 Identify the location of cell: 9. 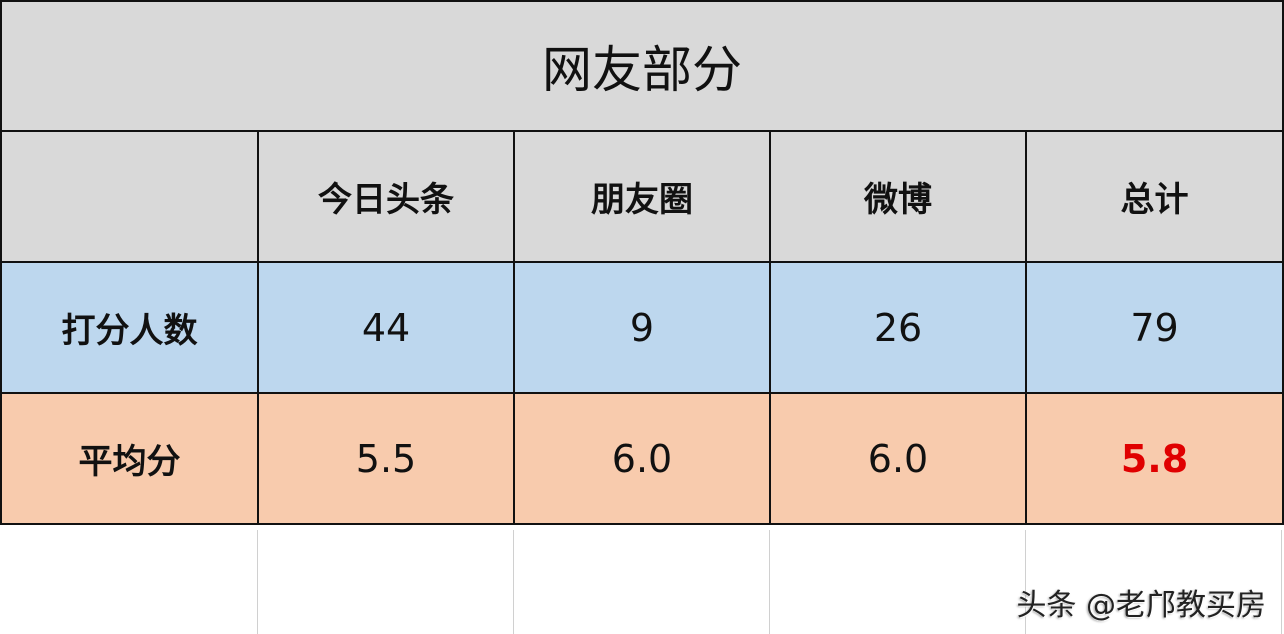
(642, 327).